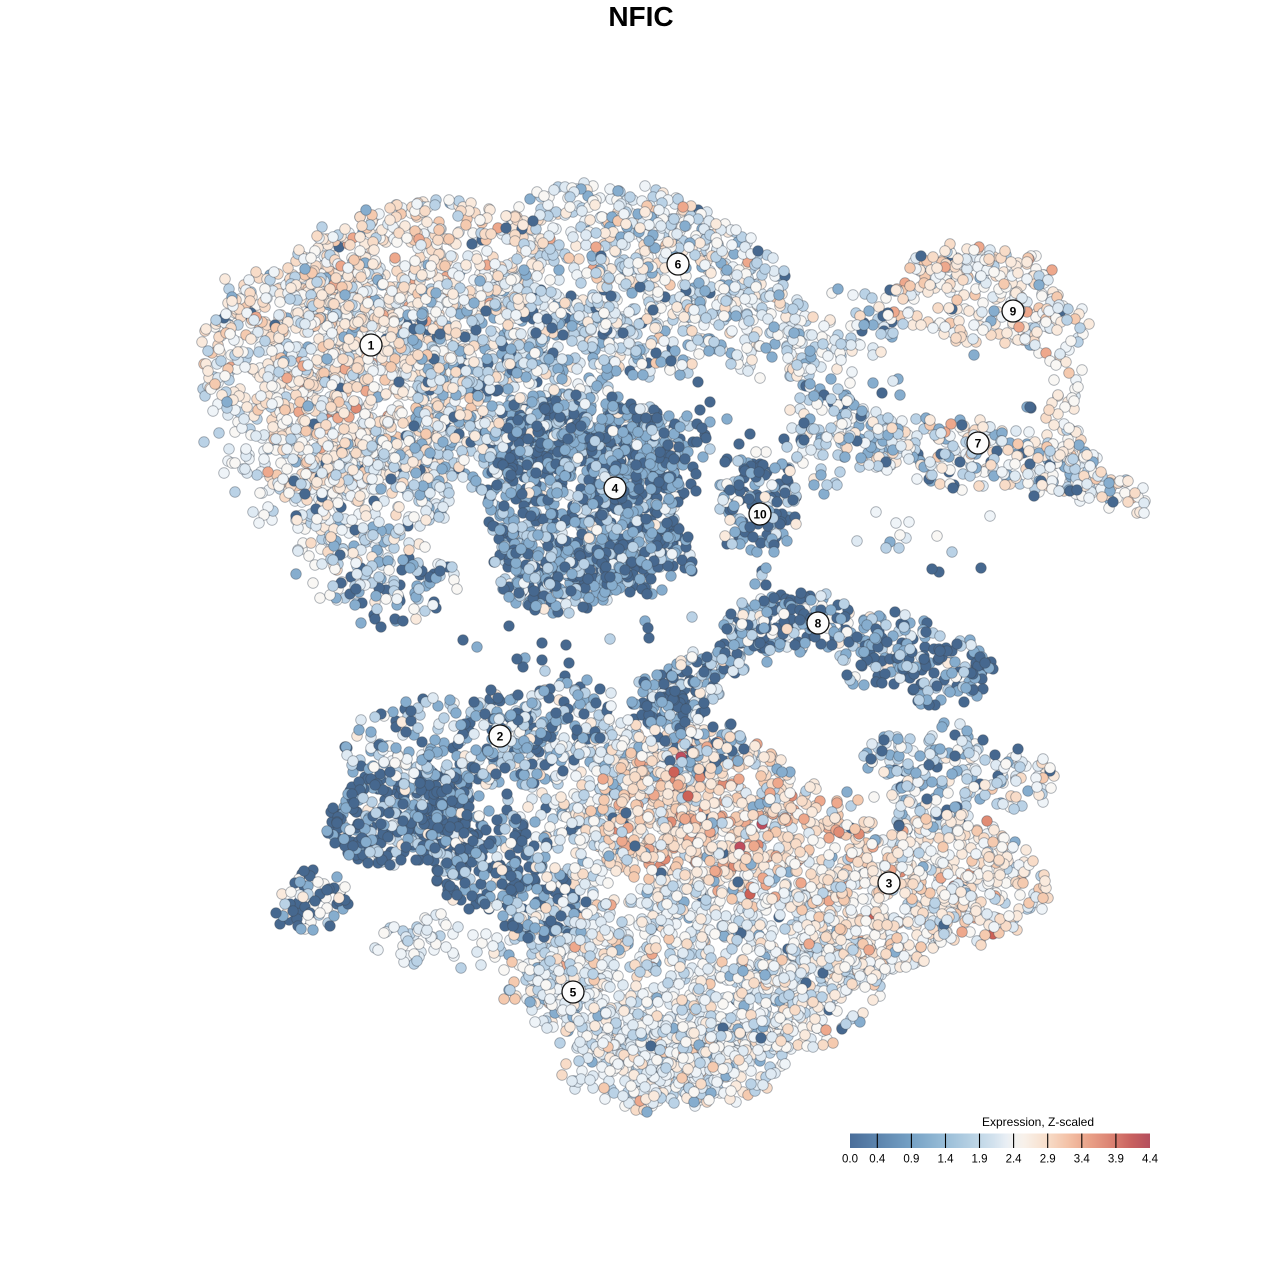 Image resolution: width=1280 pixels, height=1280 pixels. What do you see at coordinates (640, 16) in the screenshot?
I see `svg-text: NFIC` at bounding box center [640, 16].